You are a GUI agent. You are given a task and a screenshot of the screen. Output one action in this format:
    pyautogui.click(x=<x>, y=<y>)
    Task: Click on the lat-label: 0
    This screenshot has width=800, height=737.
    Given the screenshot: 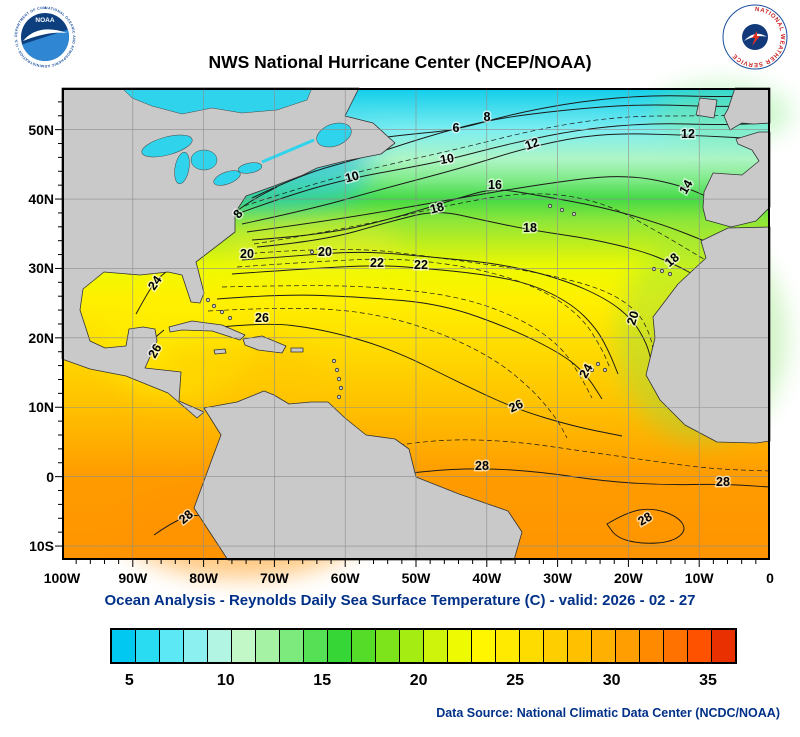 What is the action you would take?
    pyautogui.click(x=50, y=476)
    